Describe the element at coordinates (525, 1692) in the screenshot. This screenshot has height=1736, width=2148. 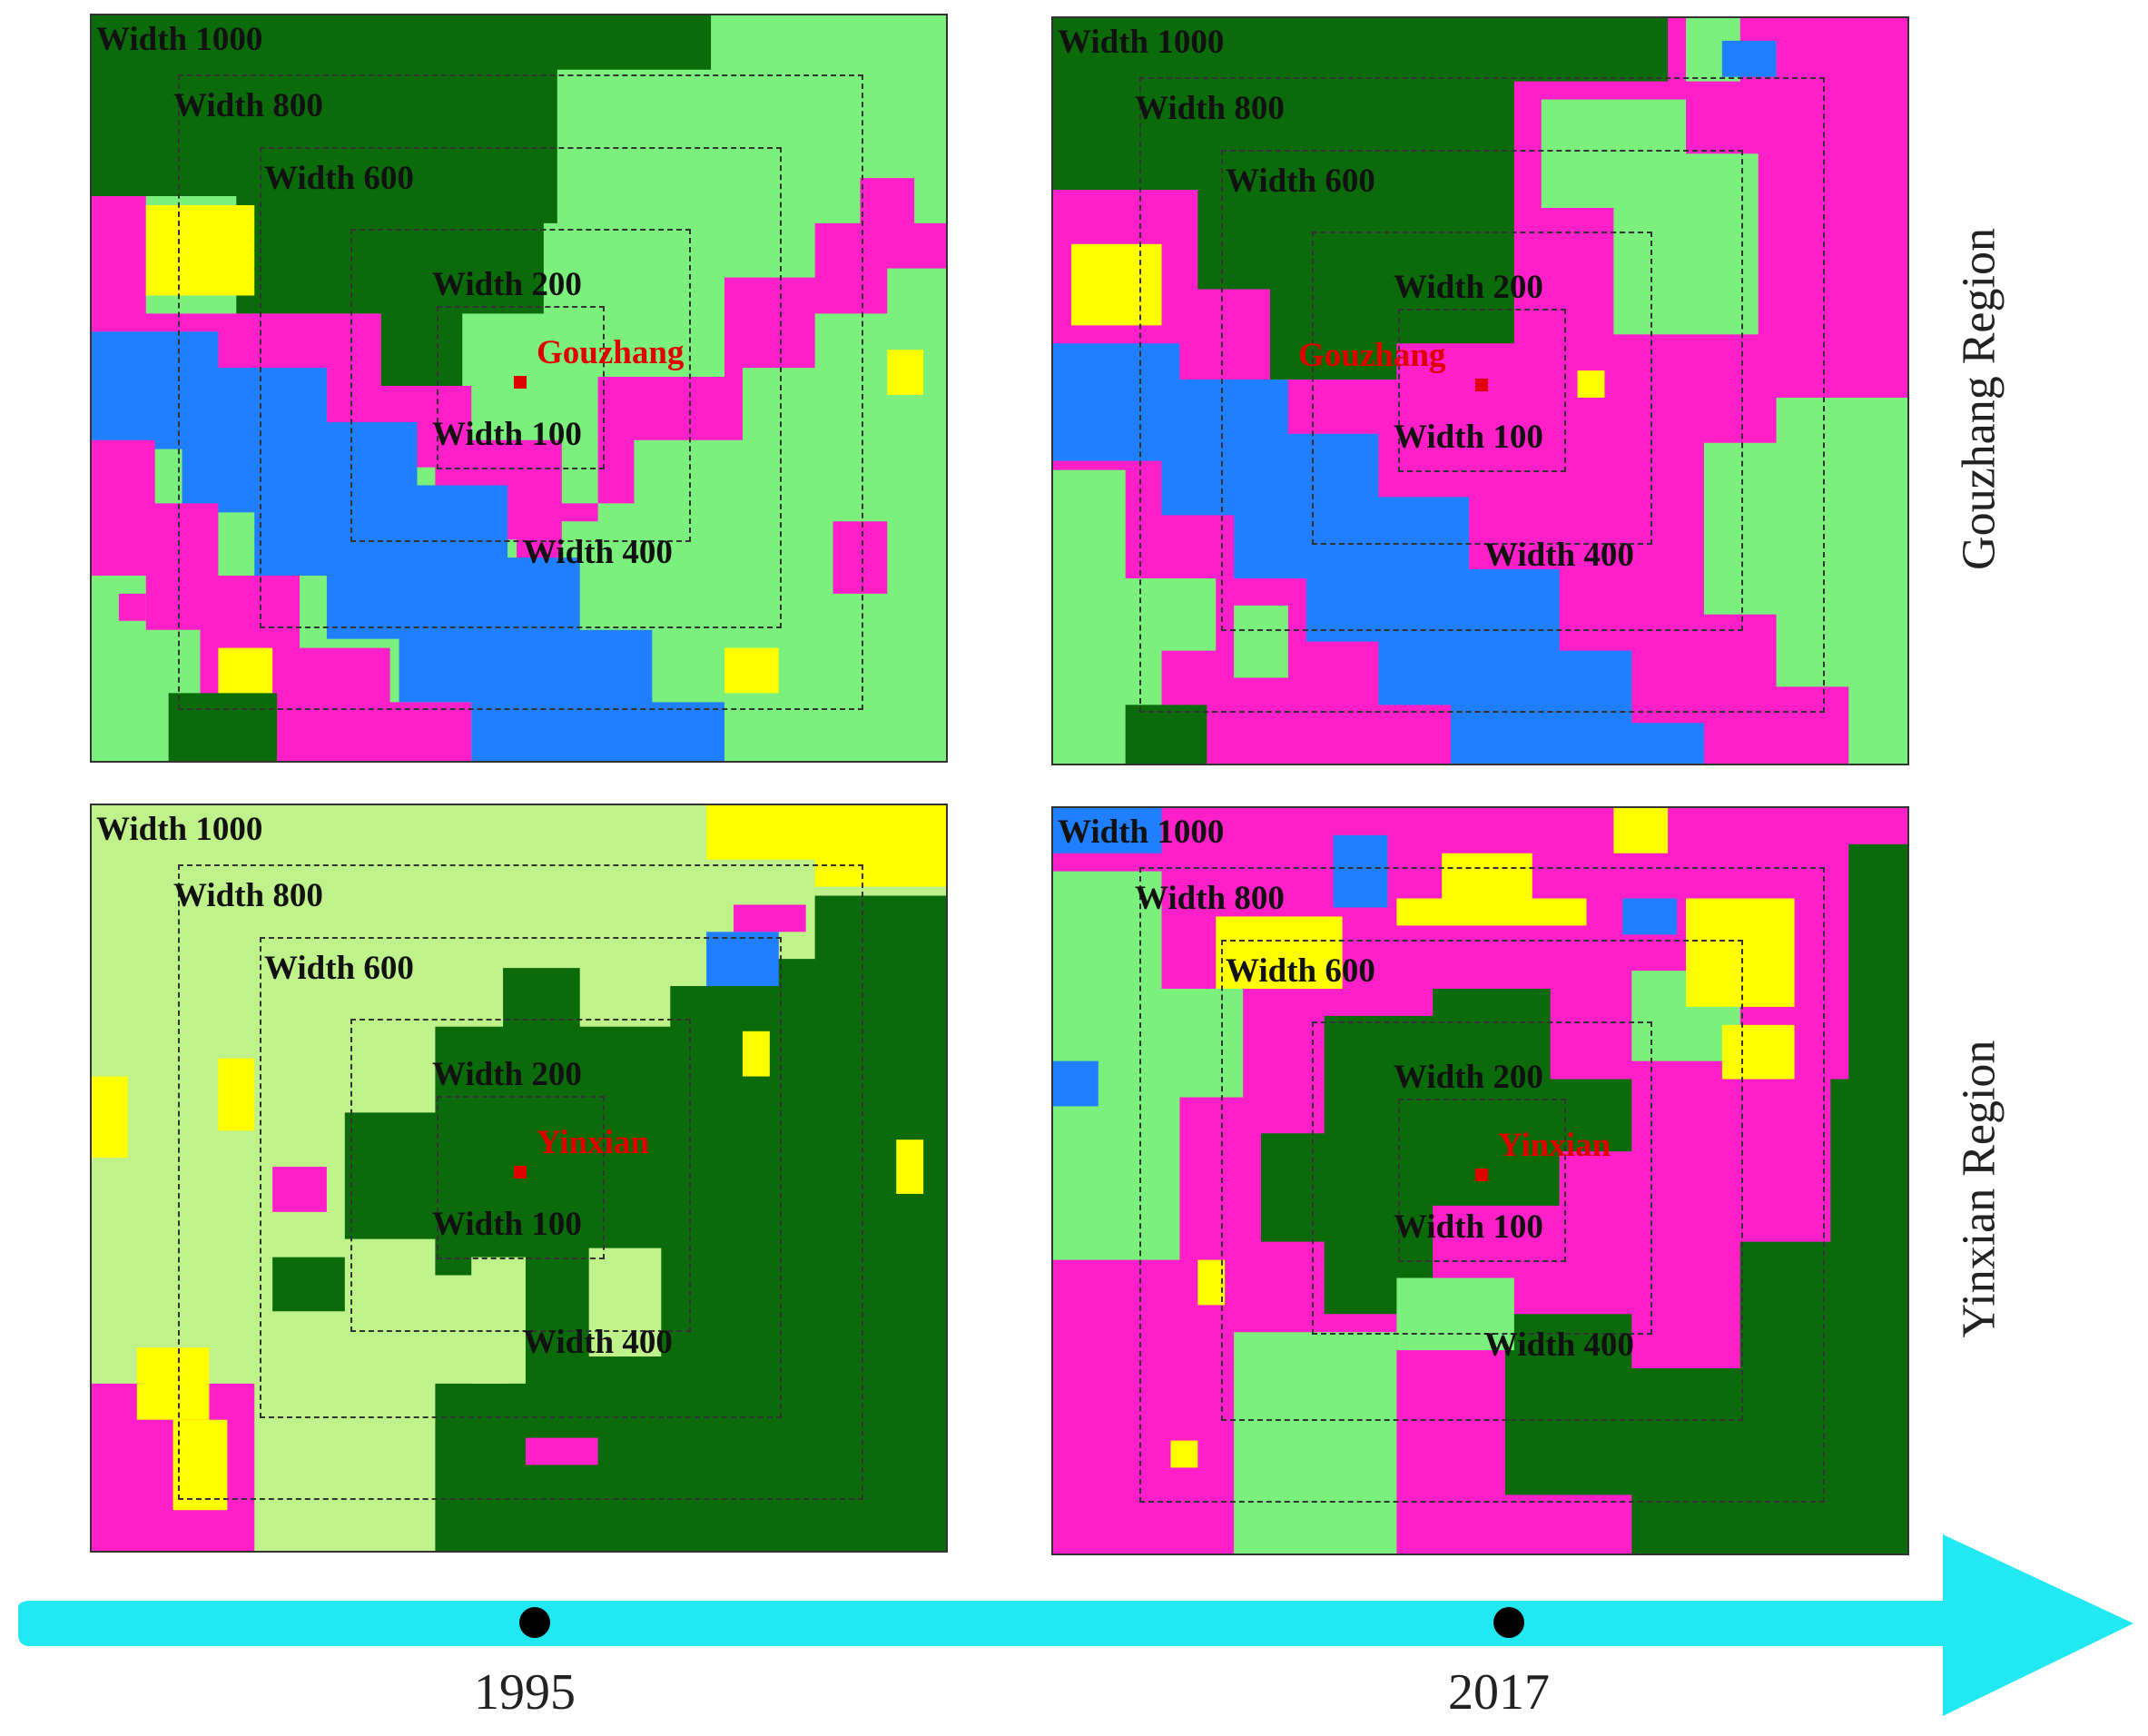
I see `year-label-1995: 1995` at that location.